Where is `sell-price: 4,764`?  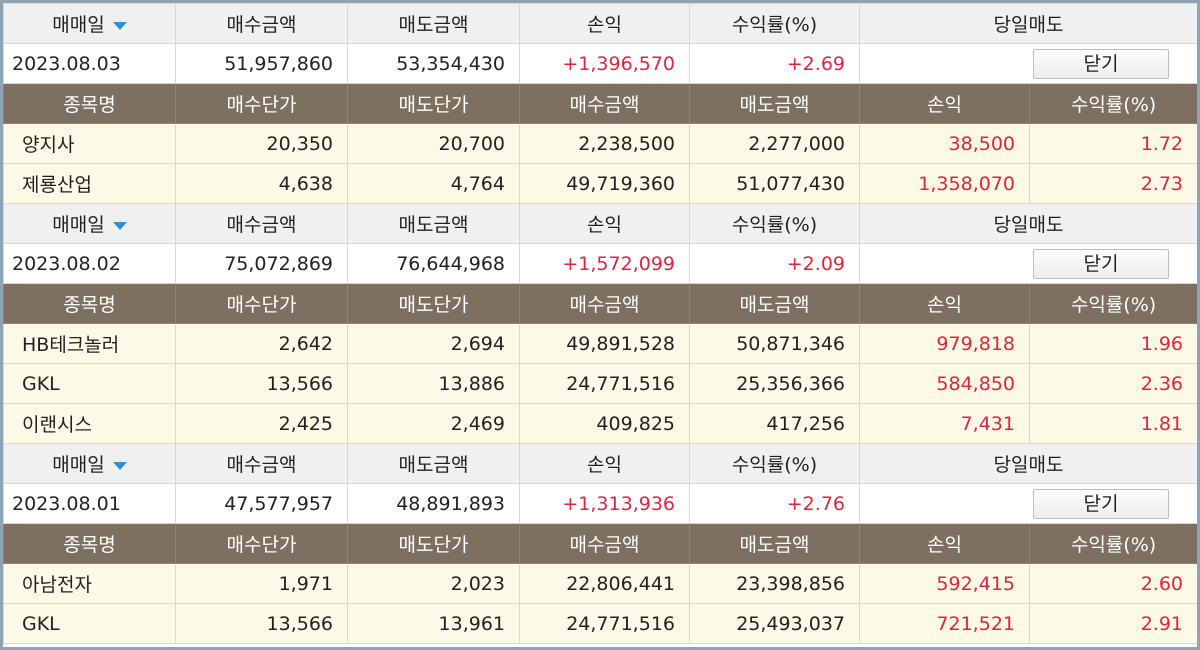 sell-price: 4,764 is located at coordinates (433, 183).